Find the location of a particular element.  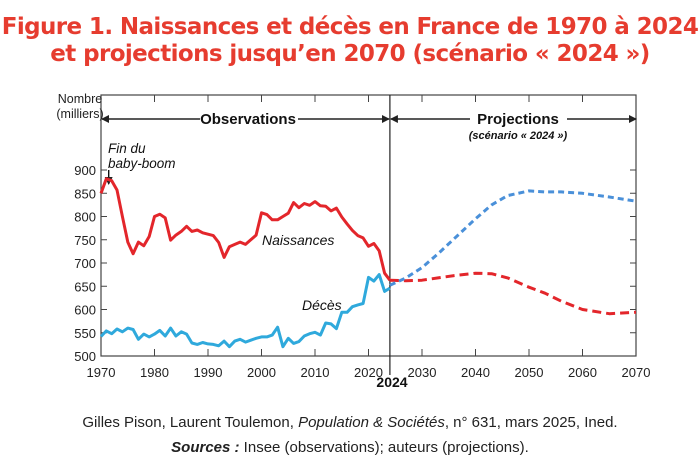

observations-label: Observations is located at coordinates (248, 119).